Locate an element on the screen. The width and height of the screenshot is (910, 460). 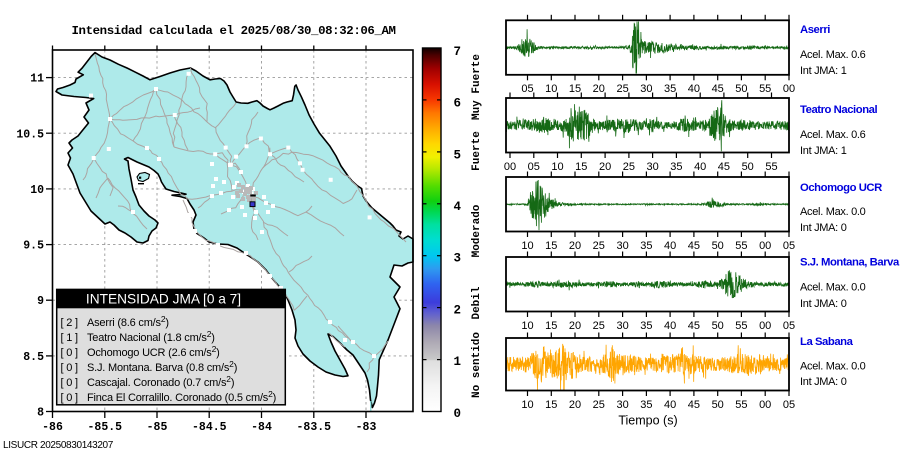
svg-text: Teatro Nacional (1.8 cm/s2) is located at coordinates (151, 336).